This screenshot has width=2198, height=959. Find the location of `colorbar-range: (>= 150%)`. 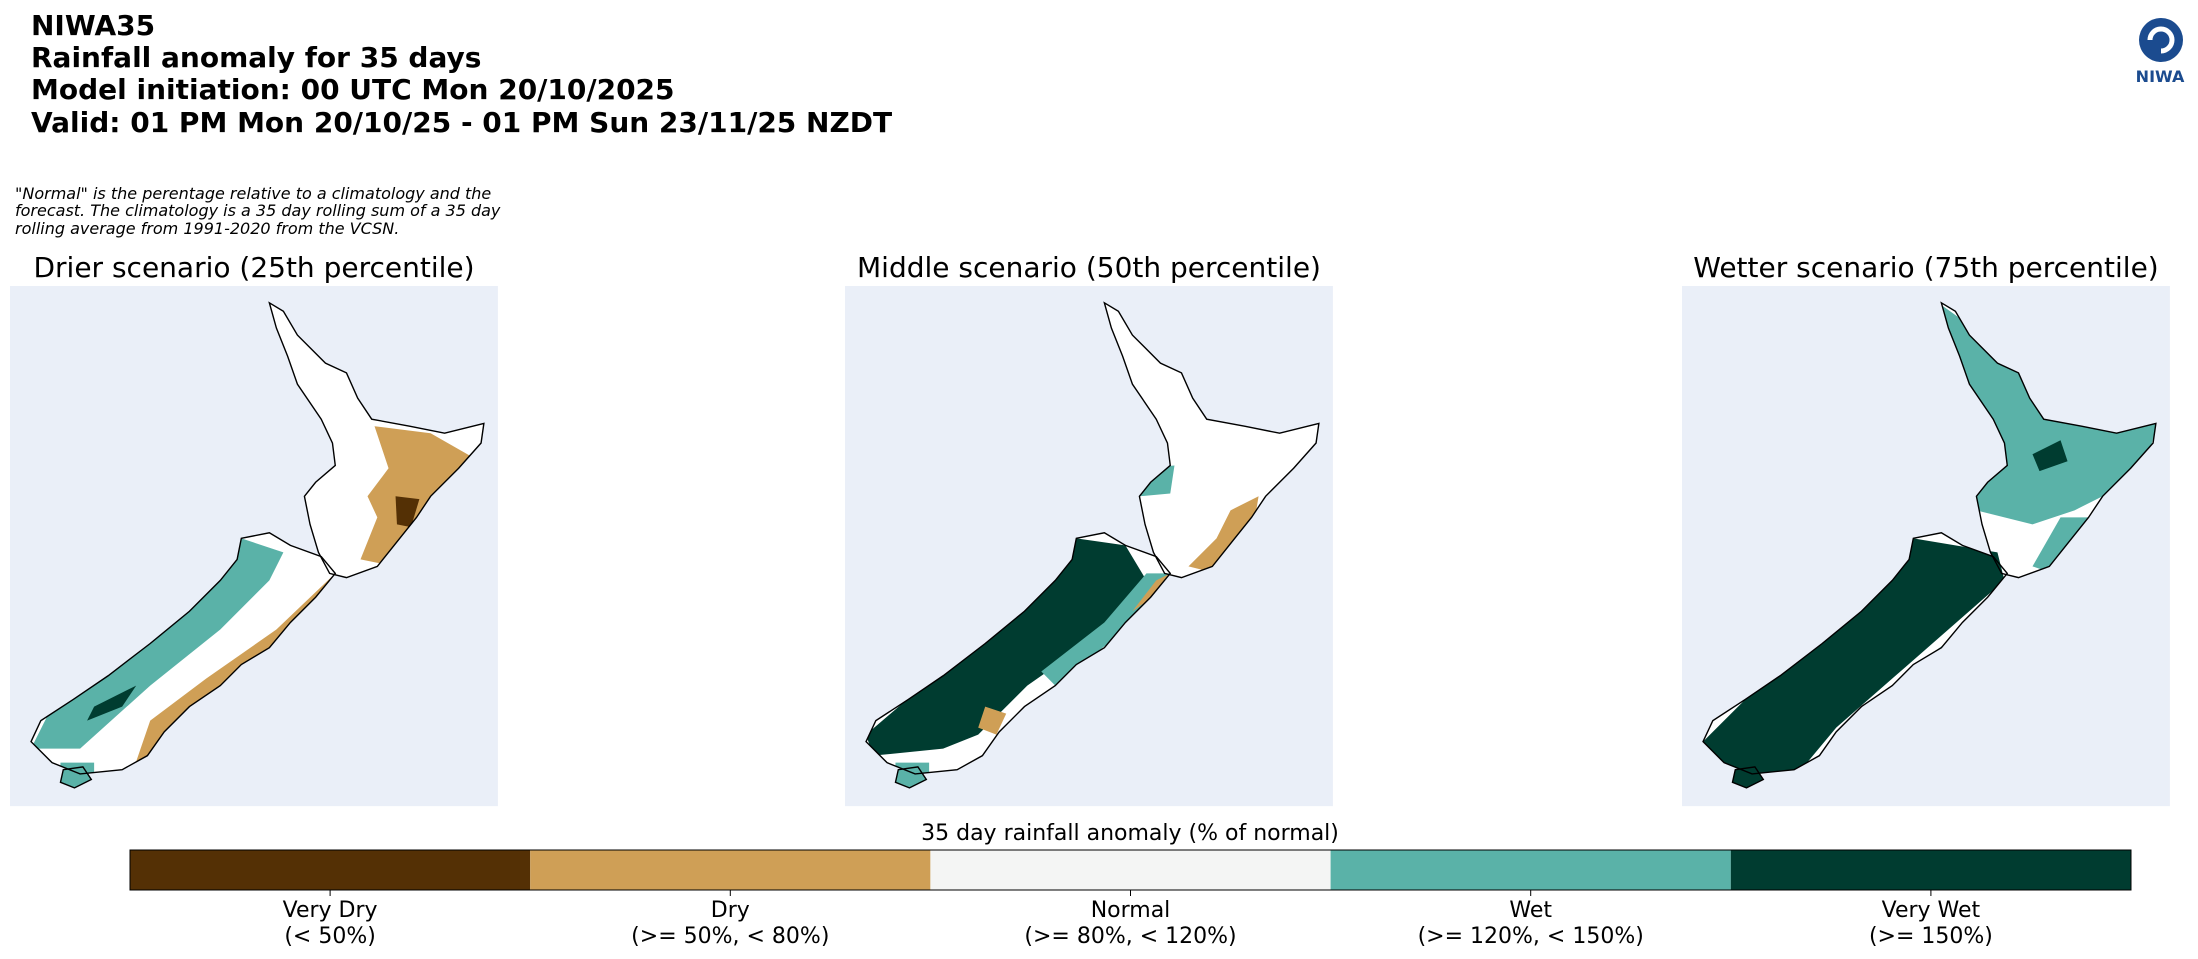

colorbar-range: (>= 150%) is located at coordinates (1931, 936).